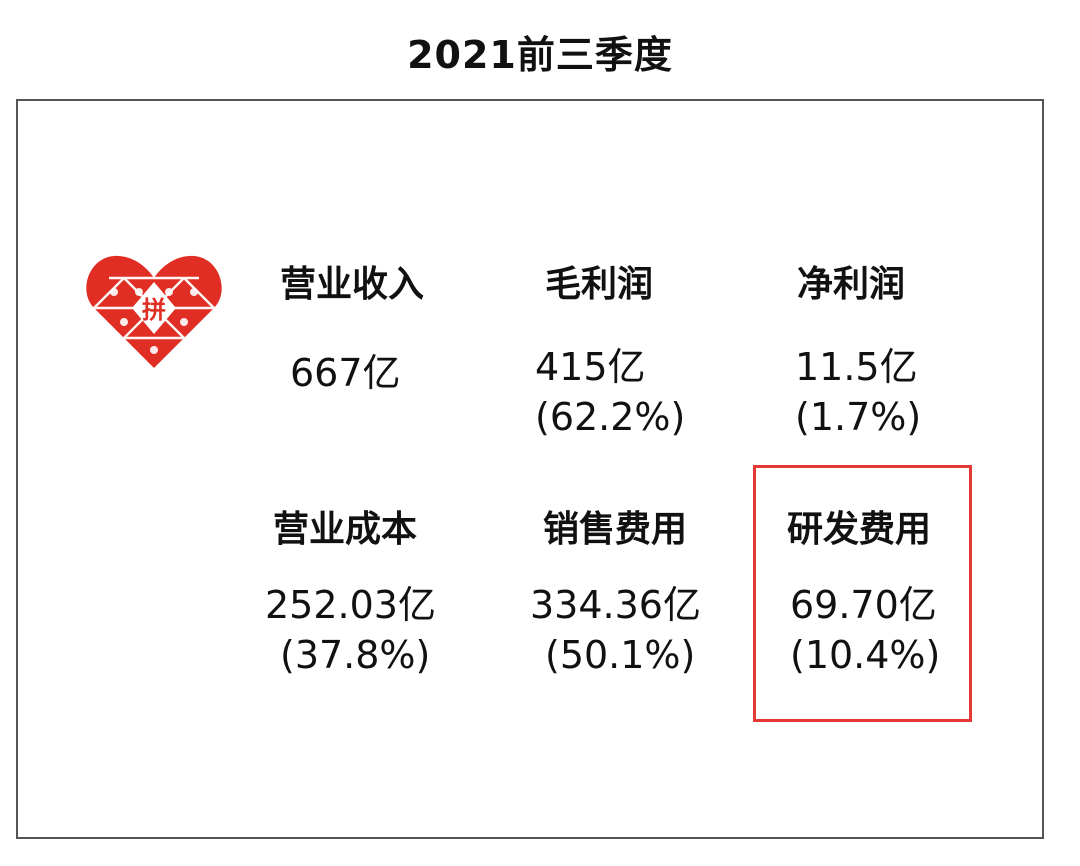  I want to click on metric-value-rd-expense: 69.70亿, so click(863, 605).